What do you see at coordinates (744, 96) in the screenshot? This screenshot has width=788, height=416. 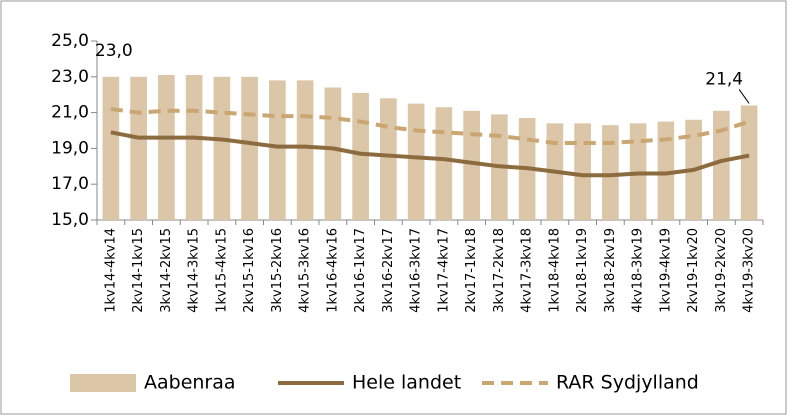 I see `label-leader` at bounding box center [744, 96].